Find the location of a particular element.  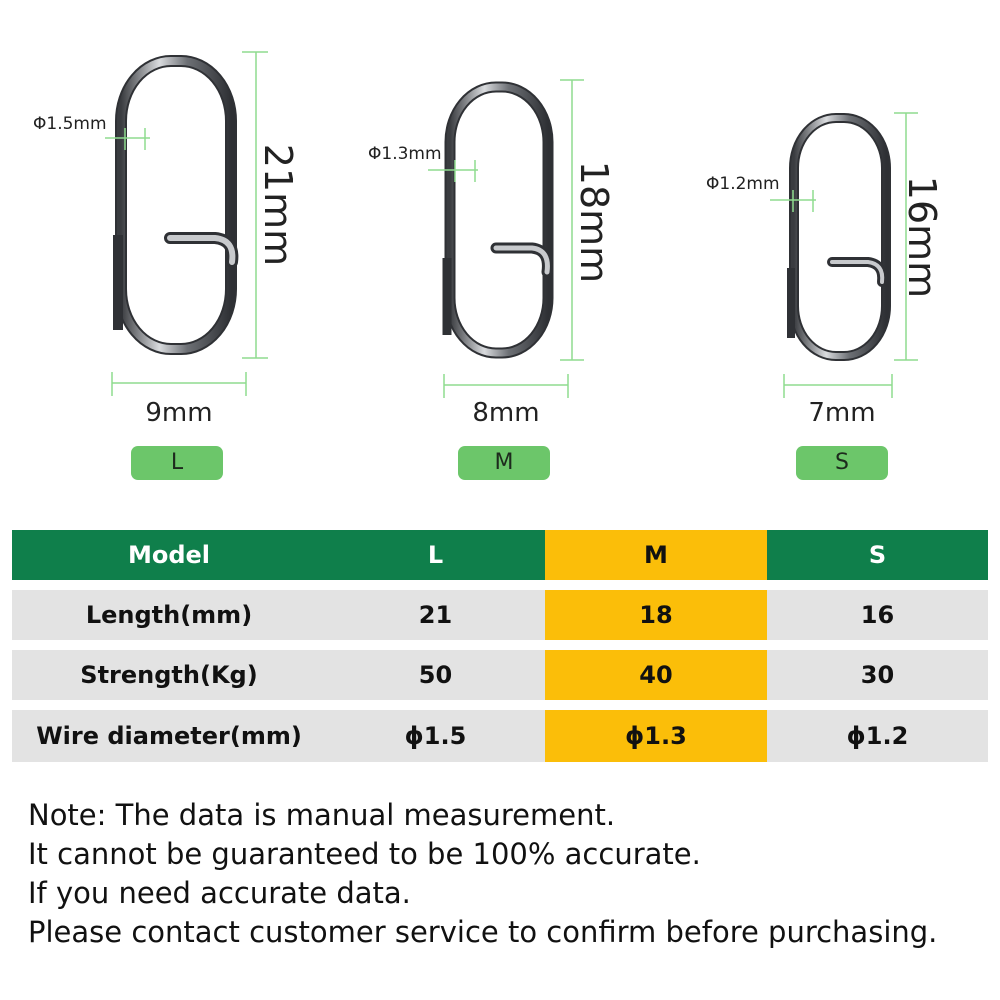

size-badge-s: S is located at coordinates (842, 463).